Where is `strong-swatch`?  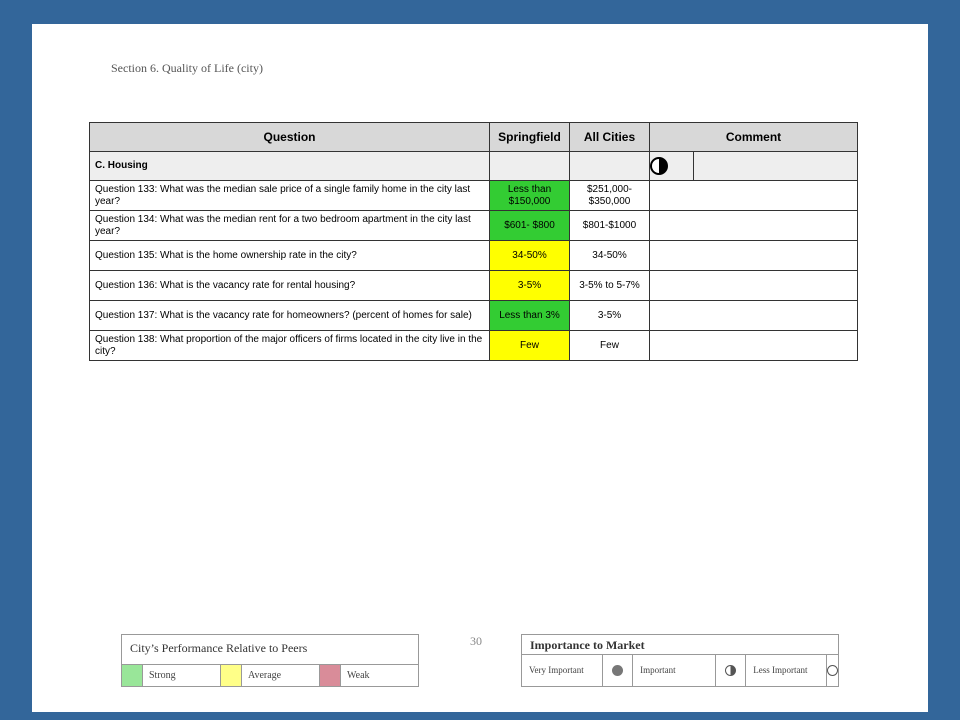
strong-swatch is located at coordinates (132, 675).